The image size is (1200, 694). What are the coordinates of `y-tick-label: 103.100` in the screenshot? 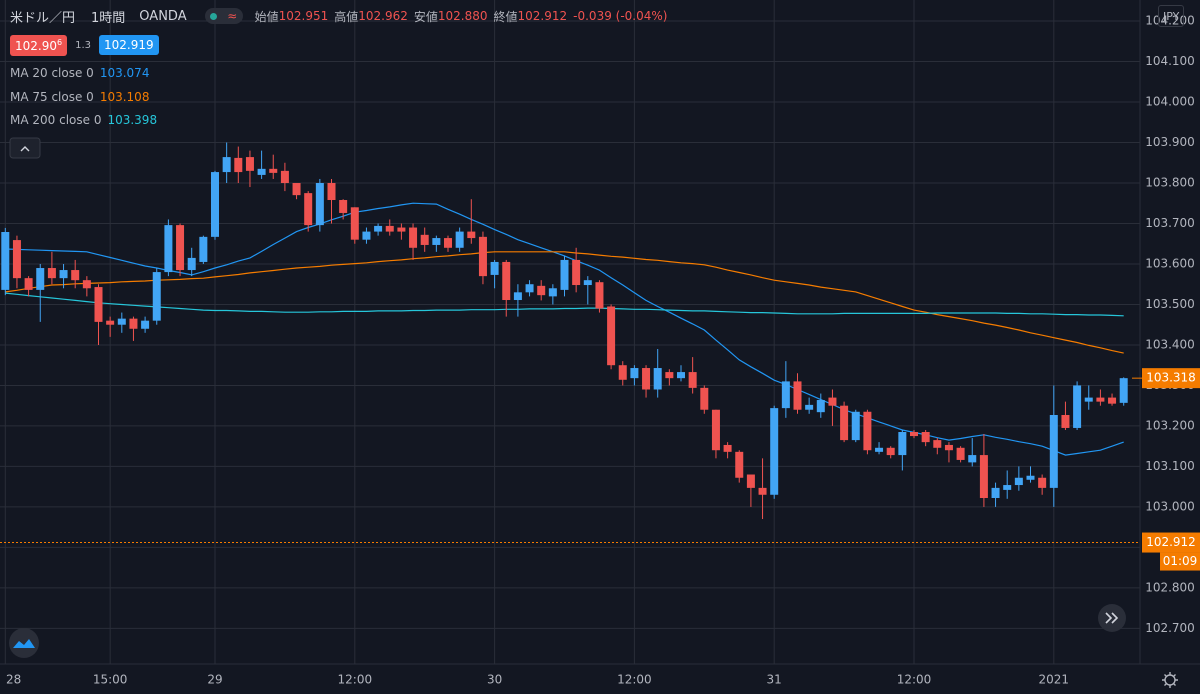 It's located at (1170, 466).